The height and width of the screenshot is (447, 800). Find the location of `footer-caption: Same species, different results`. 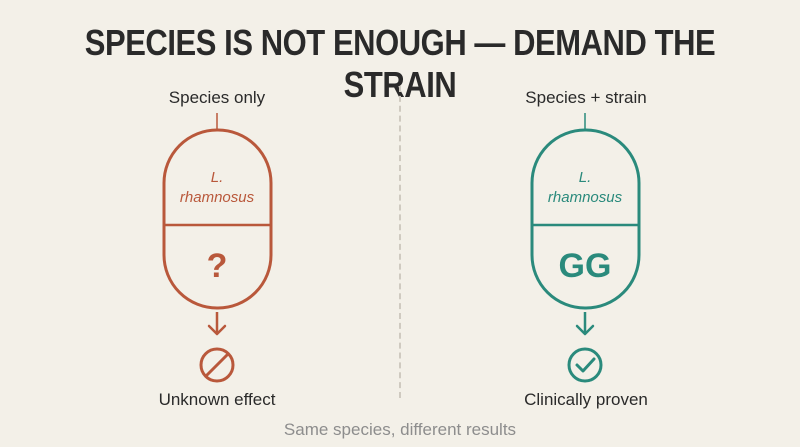

footer-caption: Same species, different results is located at coordinates (400, 429).